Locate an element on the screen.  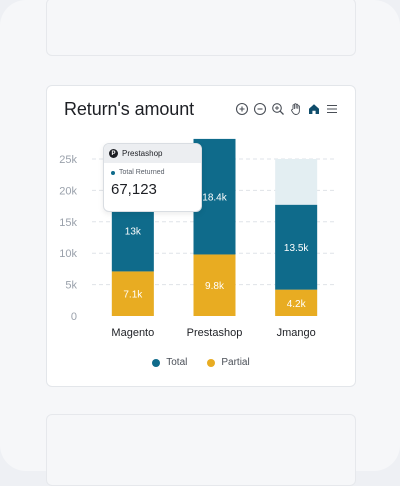
tooltip-series-row: Total Returned is located at coordinates (152, 172).